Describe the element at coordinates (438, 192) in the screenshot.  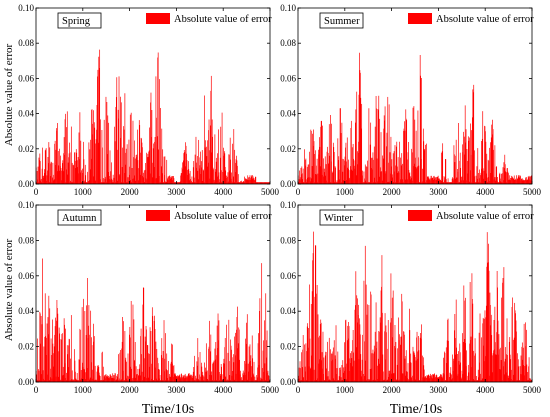
I see `summer-xtick-label: 3000` at that location.